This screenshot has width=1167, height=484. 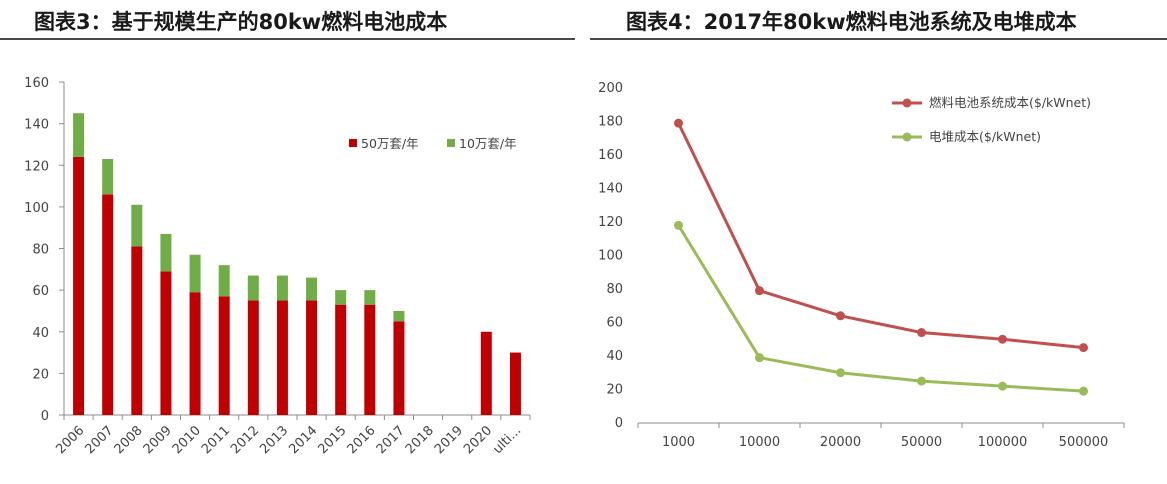 What do you see at coordinates (610, 88) in the screenshot?
I see `y-tick-label: 200` at bounding box center [610, 88].